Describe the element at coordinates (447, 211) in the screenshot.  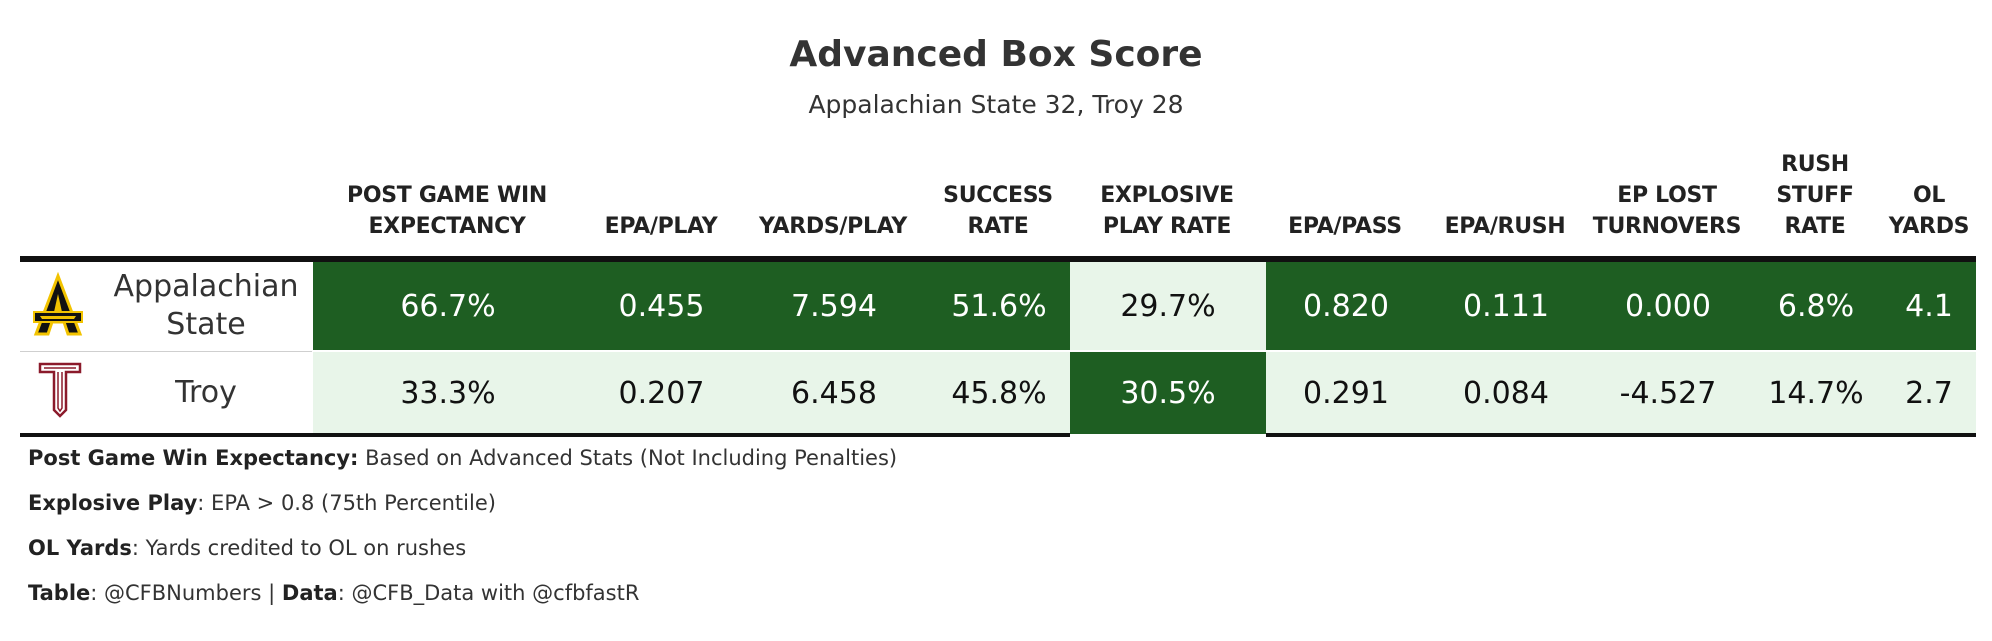
I see `header-win-expectancy: POST GAME WIN EXPECTANCY` at that location.